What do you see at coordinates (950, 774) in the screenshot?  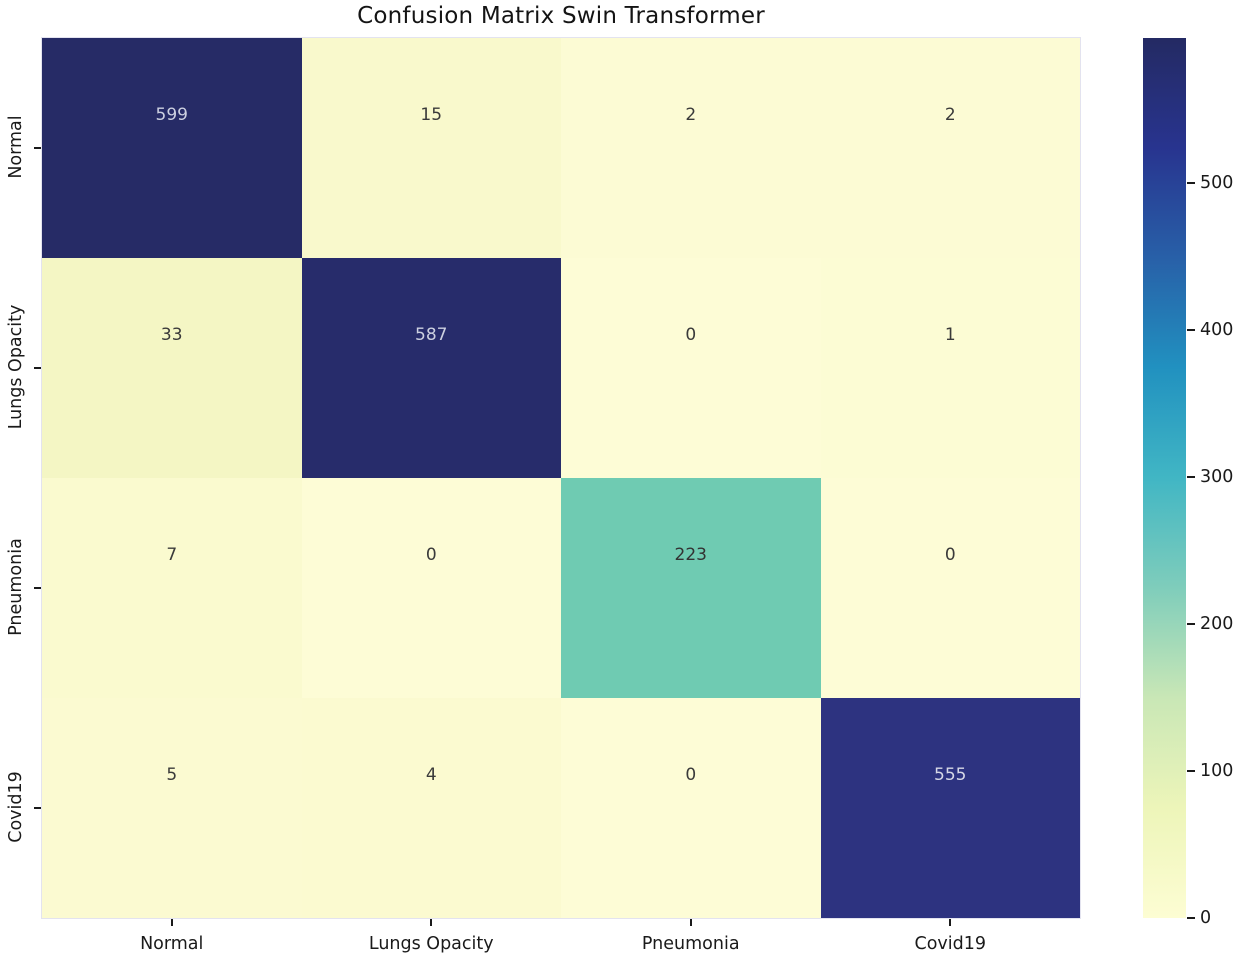 I see `cell-value: 555` at bounding box center [950, 774].